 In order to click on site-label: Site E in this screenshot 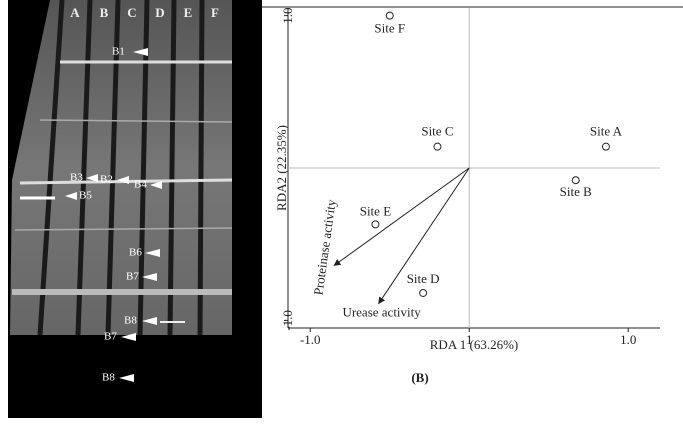, I will do `click(375, 210)`.